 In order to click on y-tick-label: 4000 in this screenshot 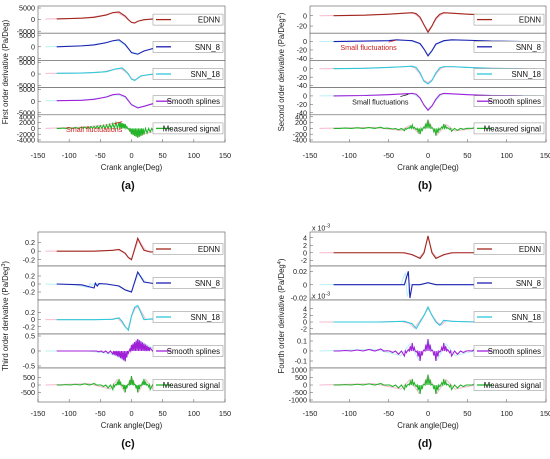, I will do `click(27, 116)`.